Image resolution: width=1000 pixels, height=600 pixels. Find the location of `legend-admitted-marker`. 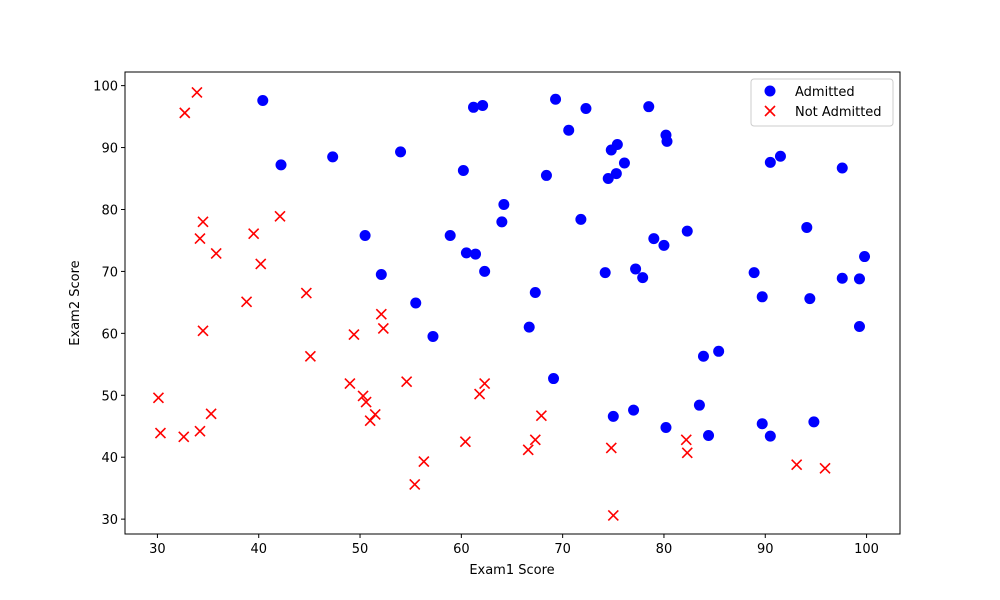

legend-admitted-marker is located at coordinates (770, 91).